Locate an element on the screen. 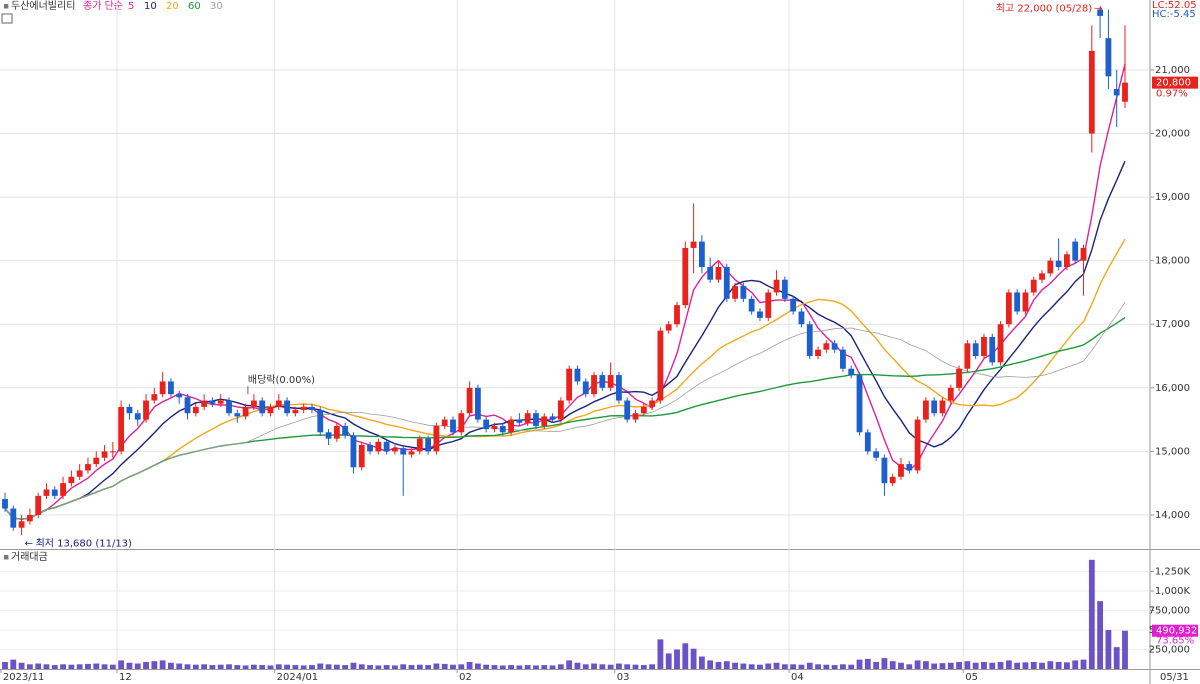 This screenshot has width=1200, height=684. last-volume: 490,932 is located at coordinates (1176, 631).